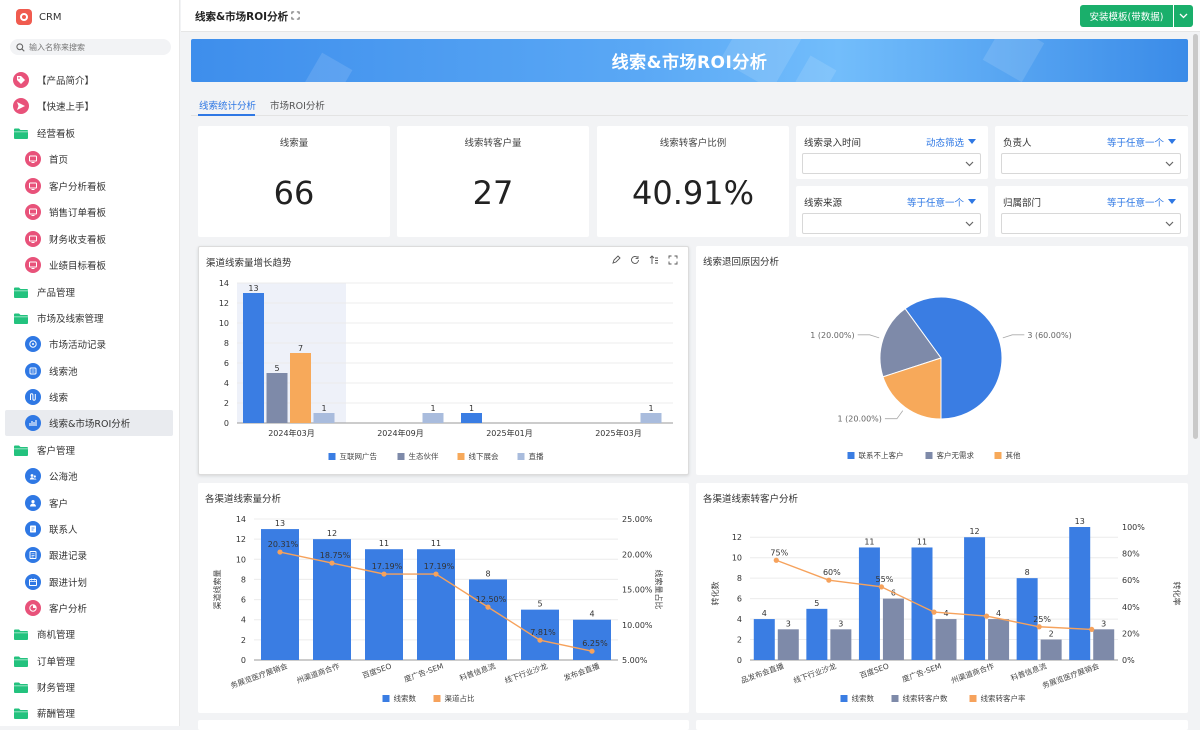  I want to click on sidebar-item: 【快速上手】, so click(89, 106).